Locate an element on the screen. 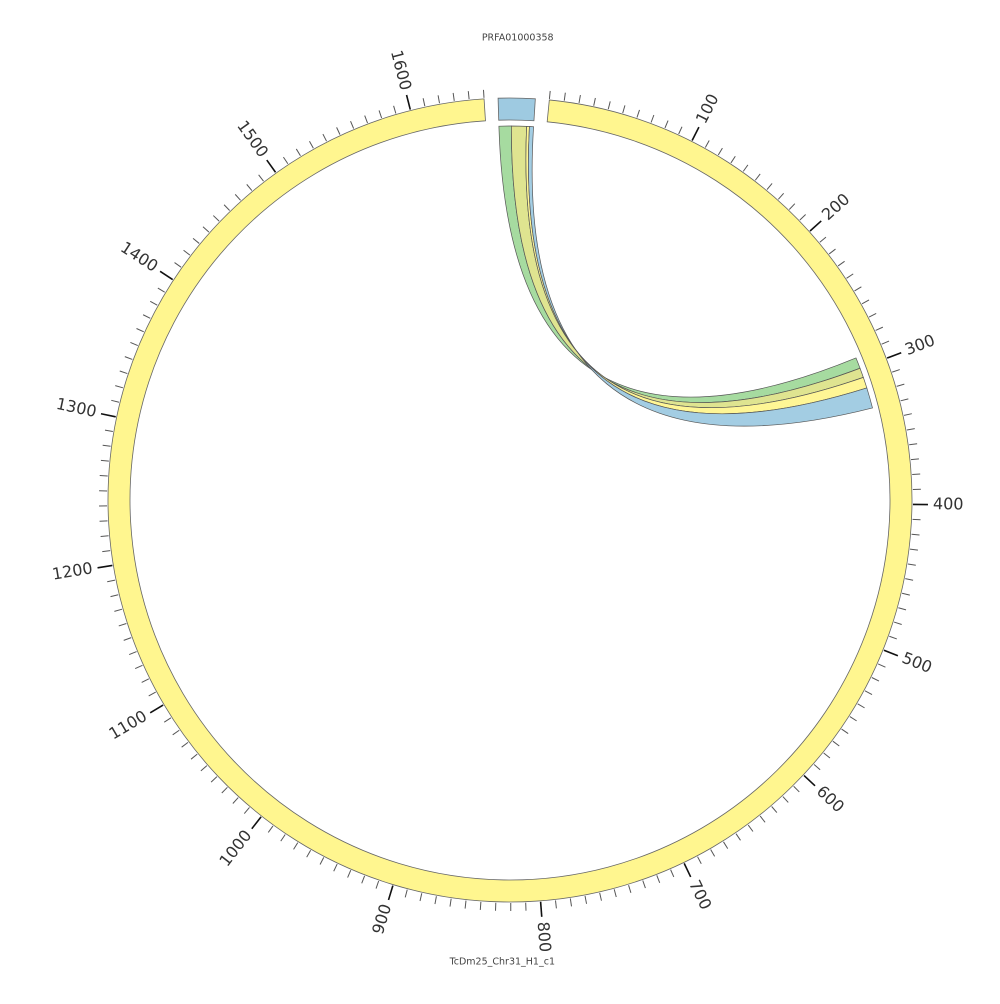 Image resolution: width=1000 pixels, height=1004 pixels. tick-label: 600 is located at coordinates (830, 799).